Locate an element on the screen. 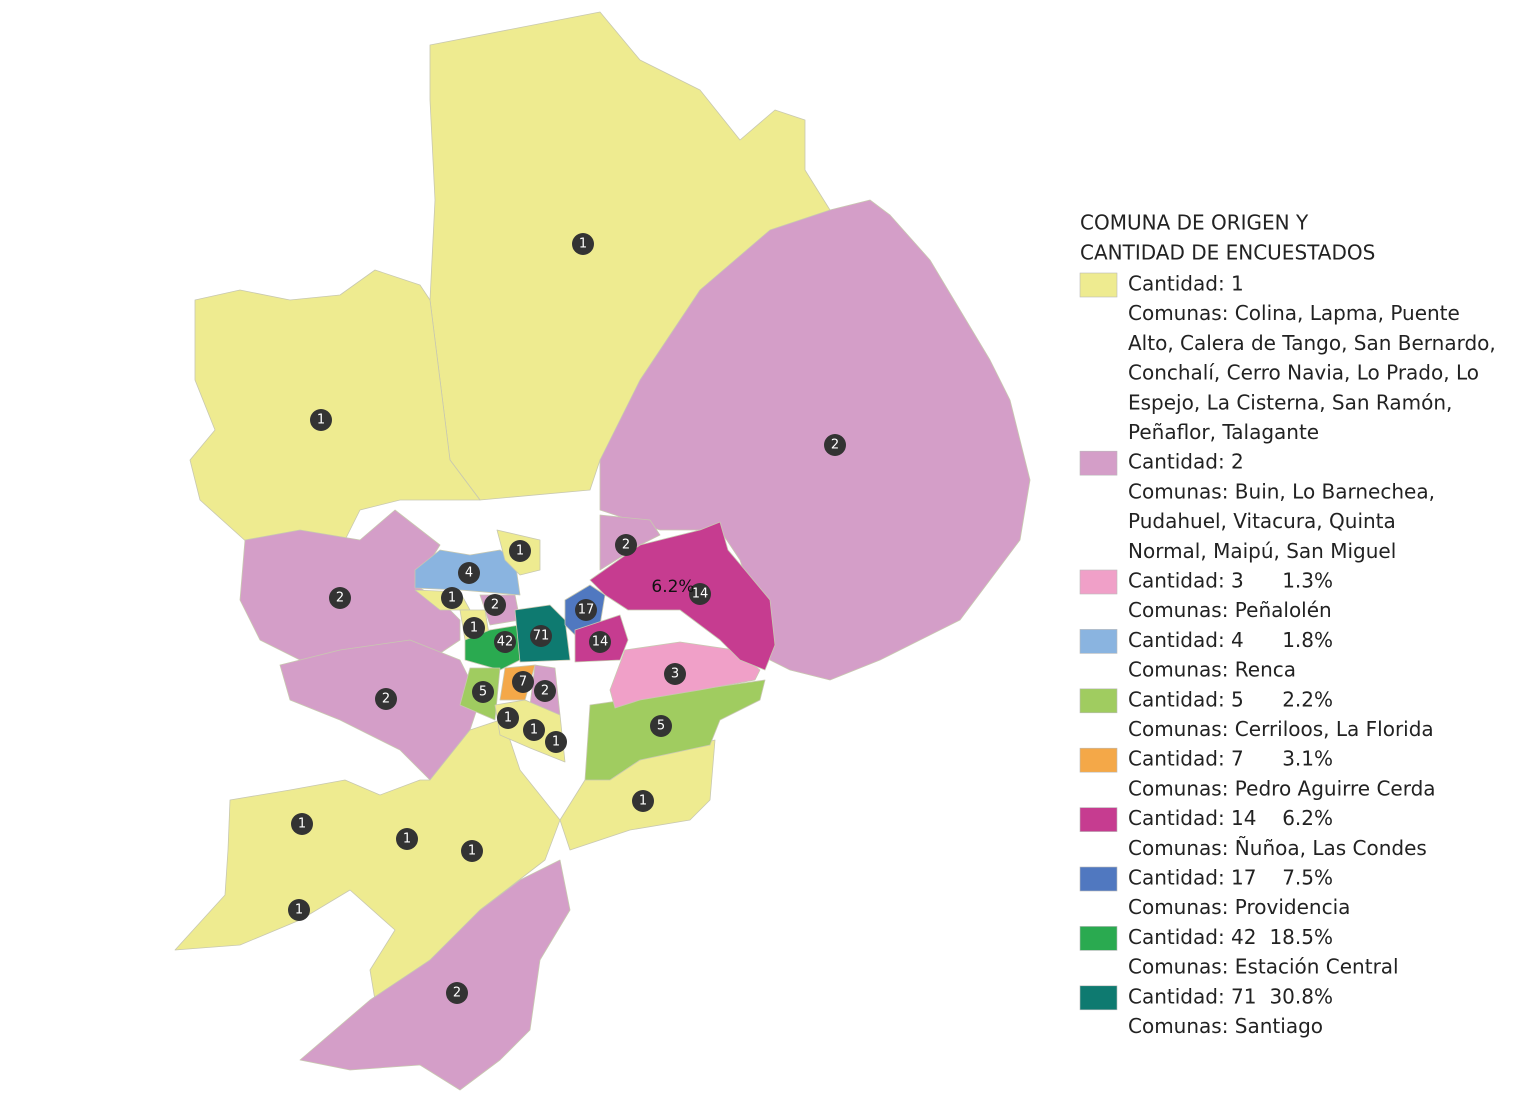  legend-comunas: Comunas: Cerriloos, La Florida is located at coordinates (1281, 729).